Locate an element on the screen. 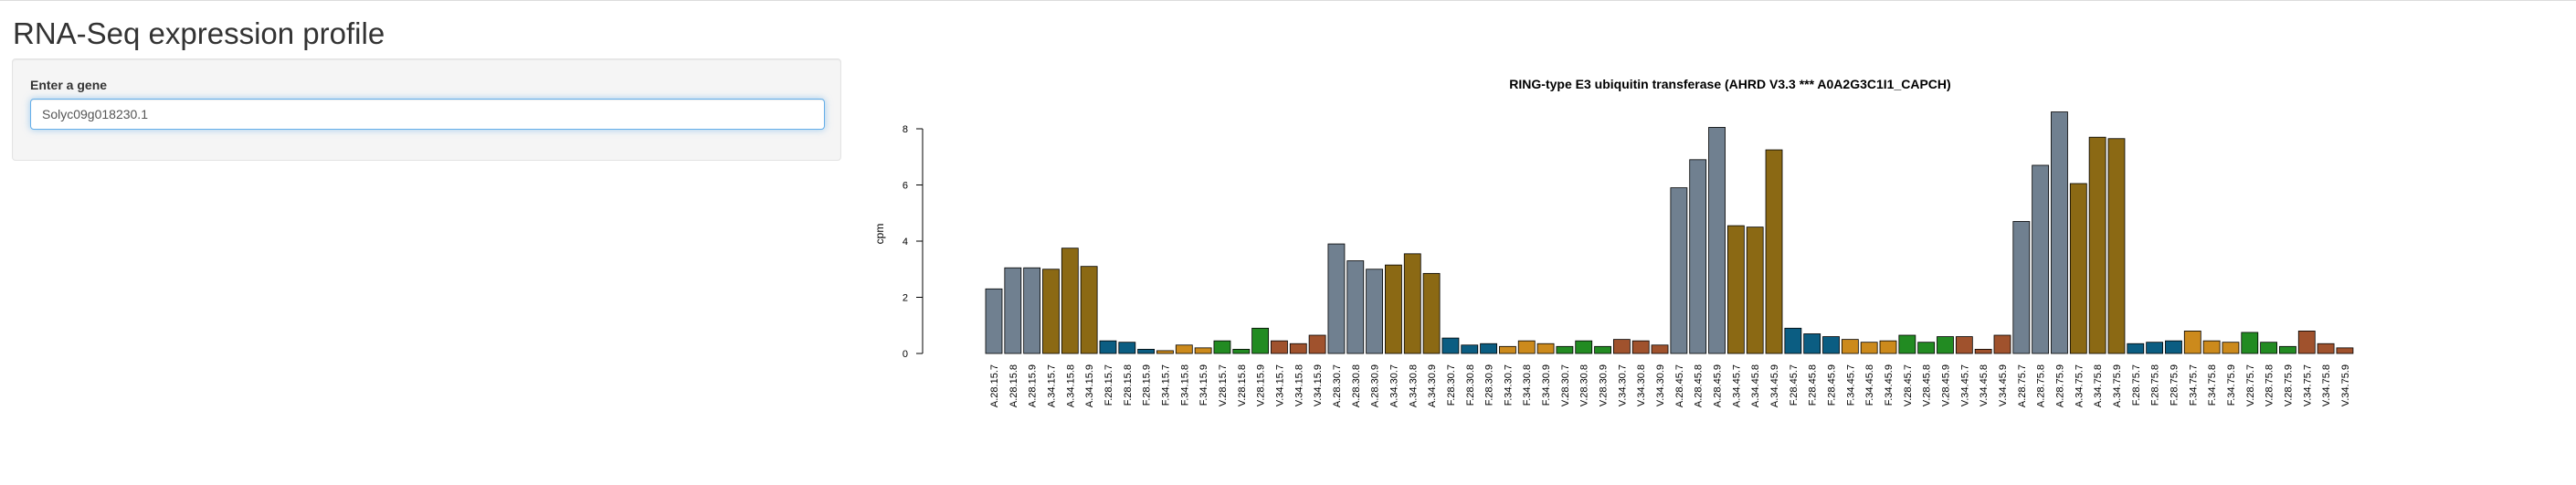 Image resolution: width=2576 pixels, height=485 pixels. x-tick-label: V.34.15.7 is located at coordinates (1279, 385).